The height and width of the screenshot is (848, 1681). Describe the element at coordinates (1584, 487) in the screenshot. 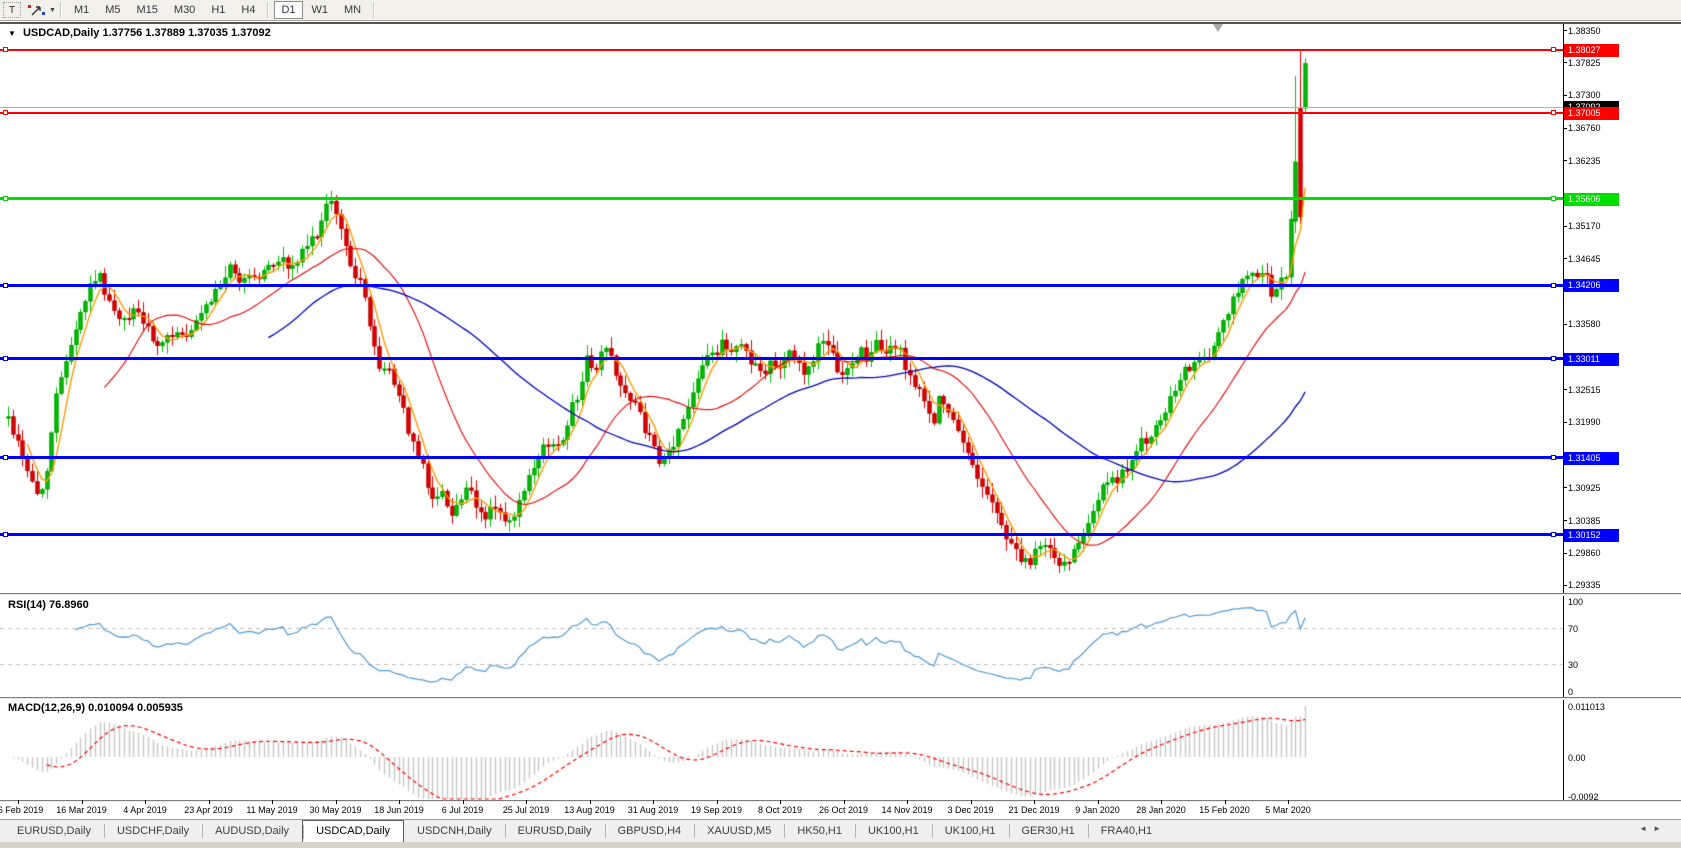

I see `price-axis-label: 1.30925` at that location.